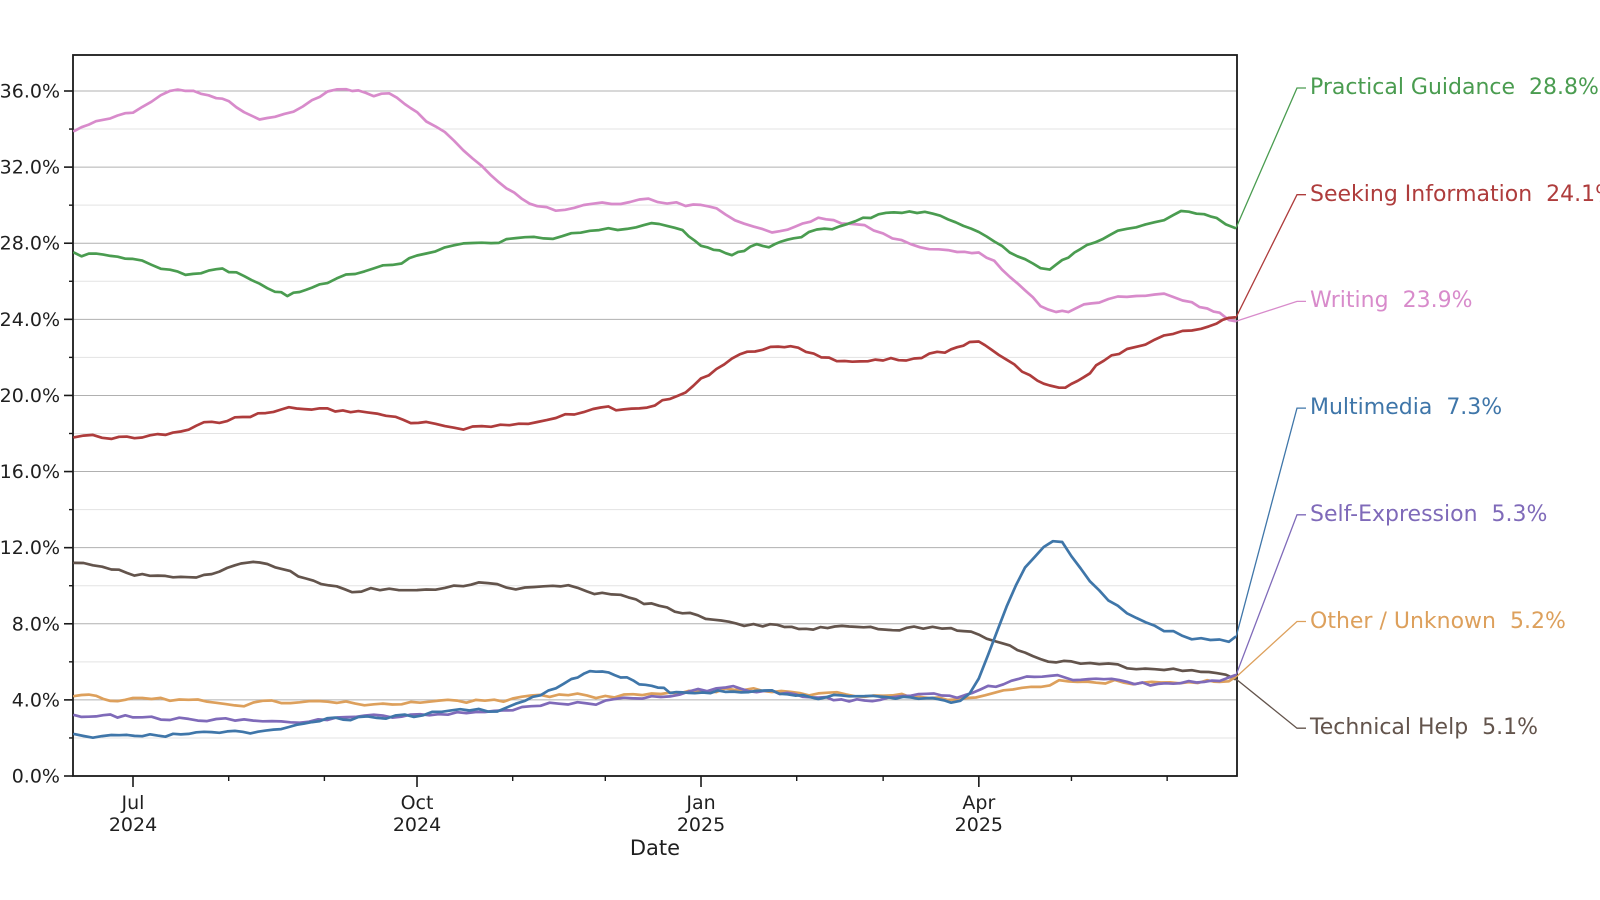 The width and height of the screenshot is (1600, 900). I want to click on legend-leader-multimedia, so click(1270, 522).